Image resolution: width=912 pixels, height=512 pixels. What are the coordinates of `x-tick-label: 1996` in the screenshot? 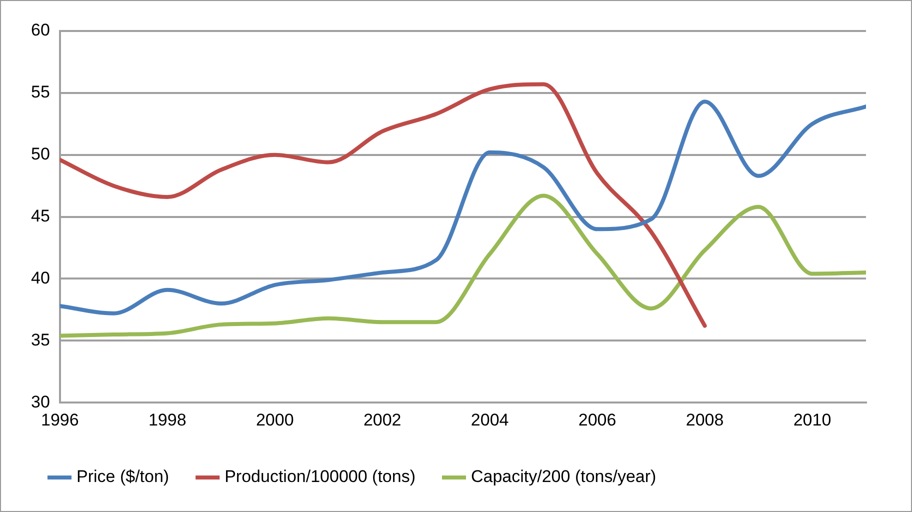 It's located at (59, 420).